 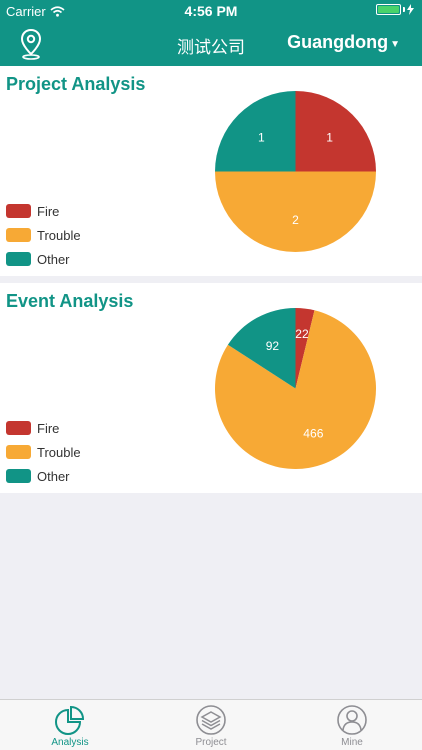 What do you see at coordinates (211, 11) in the screenshot?
I see `status-bar: Carrier 4:56 PM` at bounding box center [211, 11].